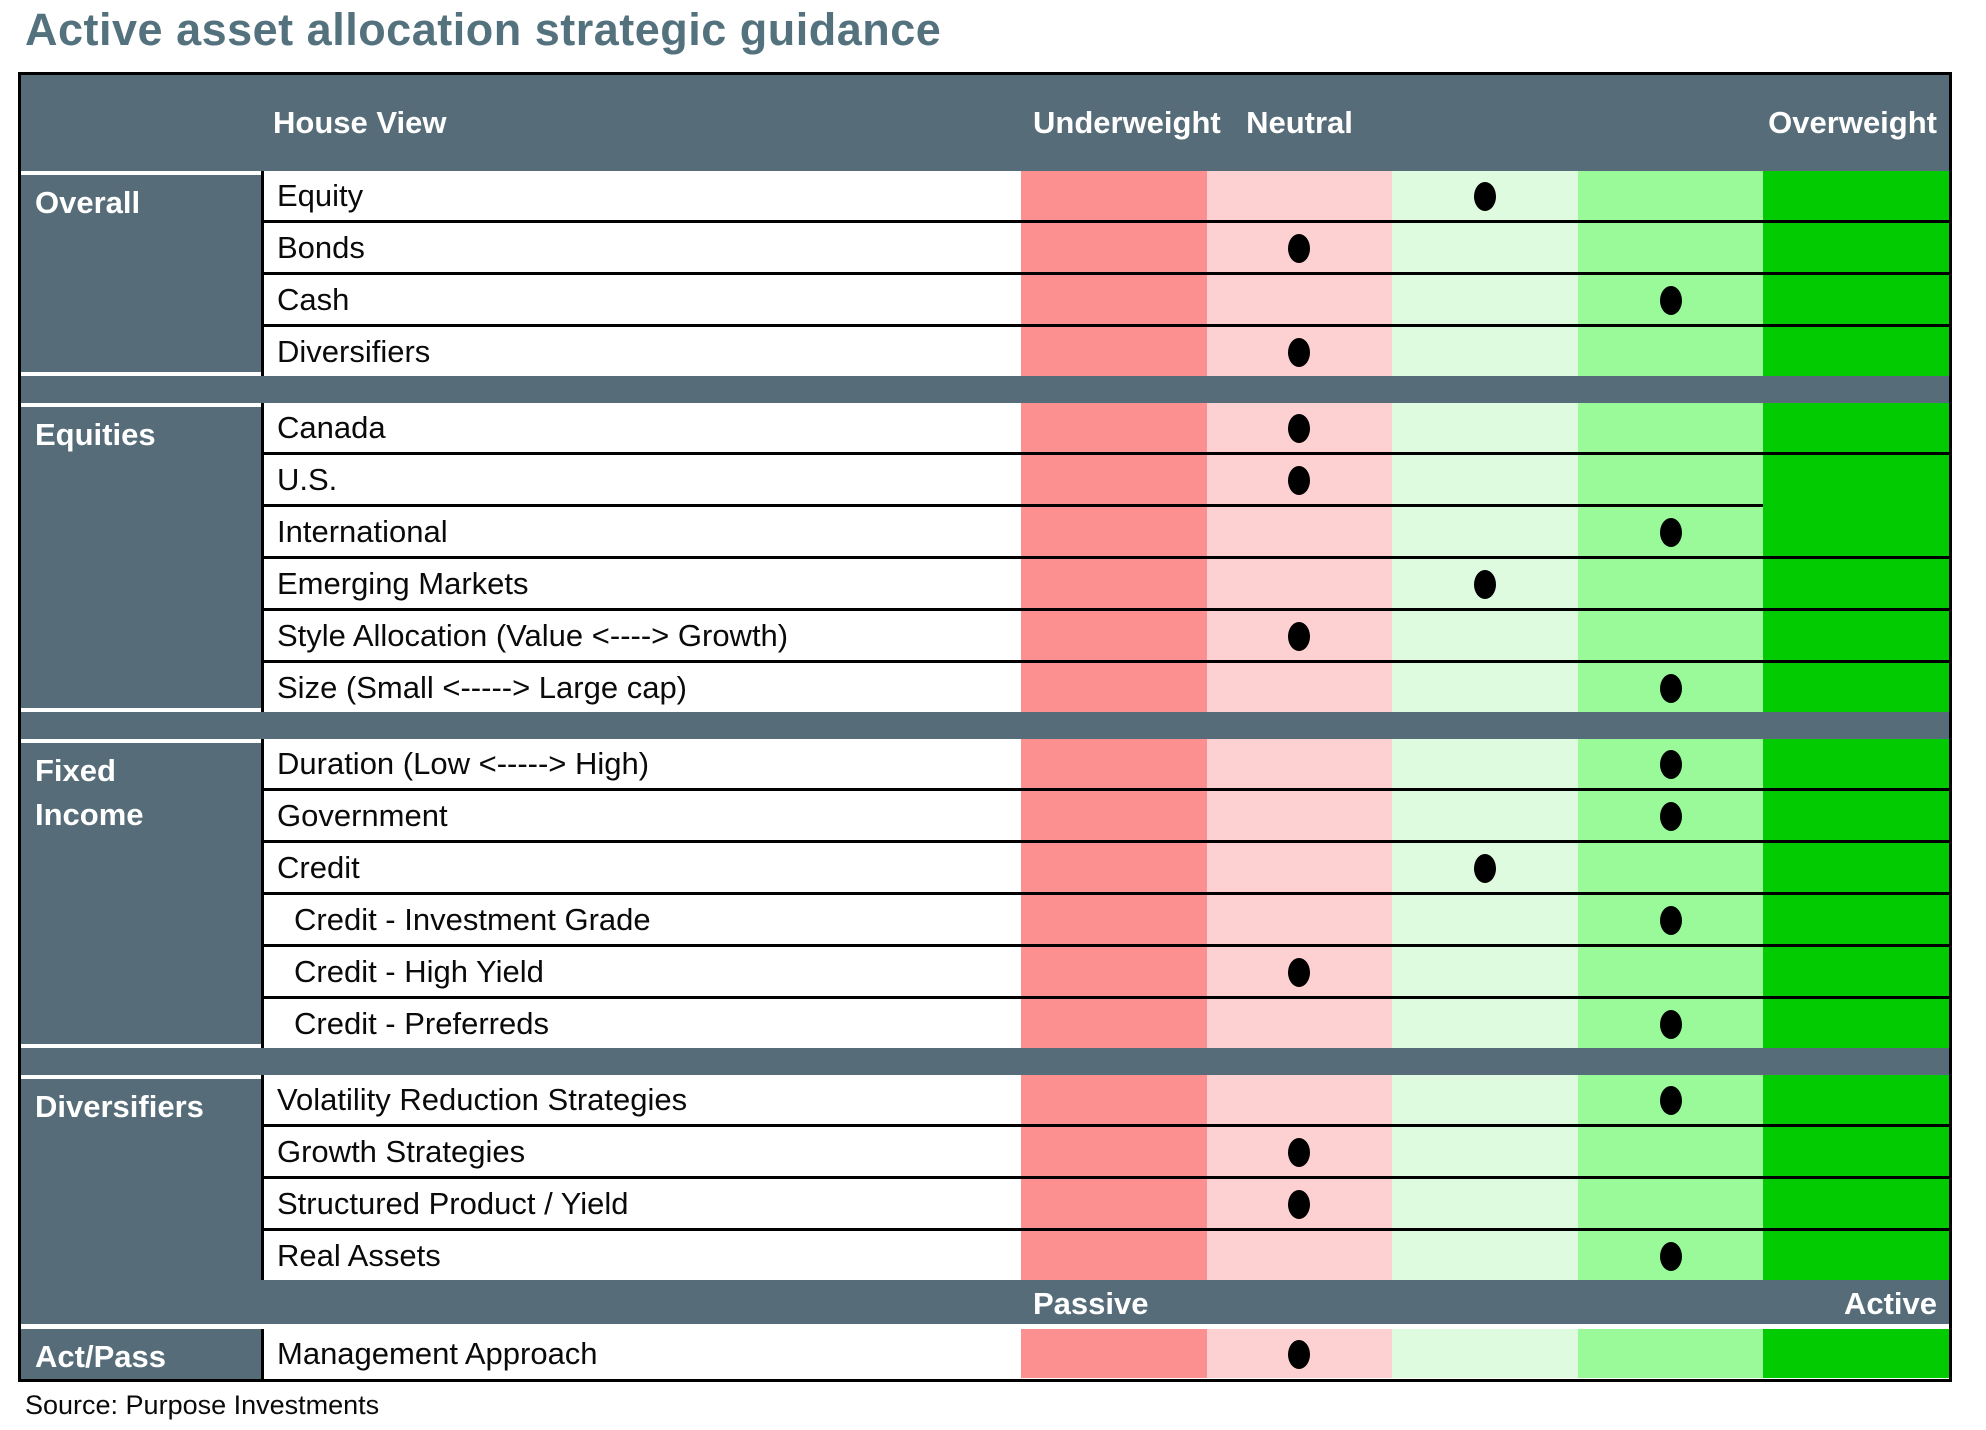  I want to click on table-row: Credit - Preferreds, so click(1106, 1022).